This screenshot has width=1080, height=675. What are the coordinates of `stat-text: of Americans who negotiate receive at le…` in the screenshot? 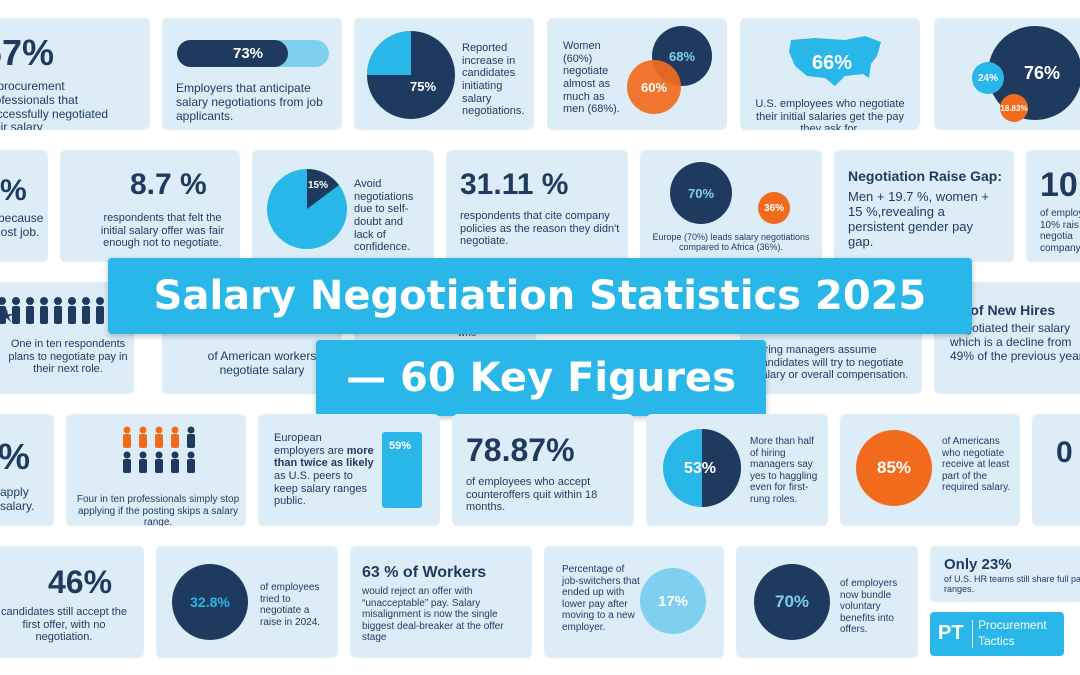 It's located at (976, 464).